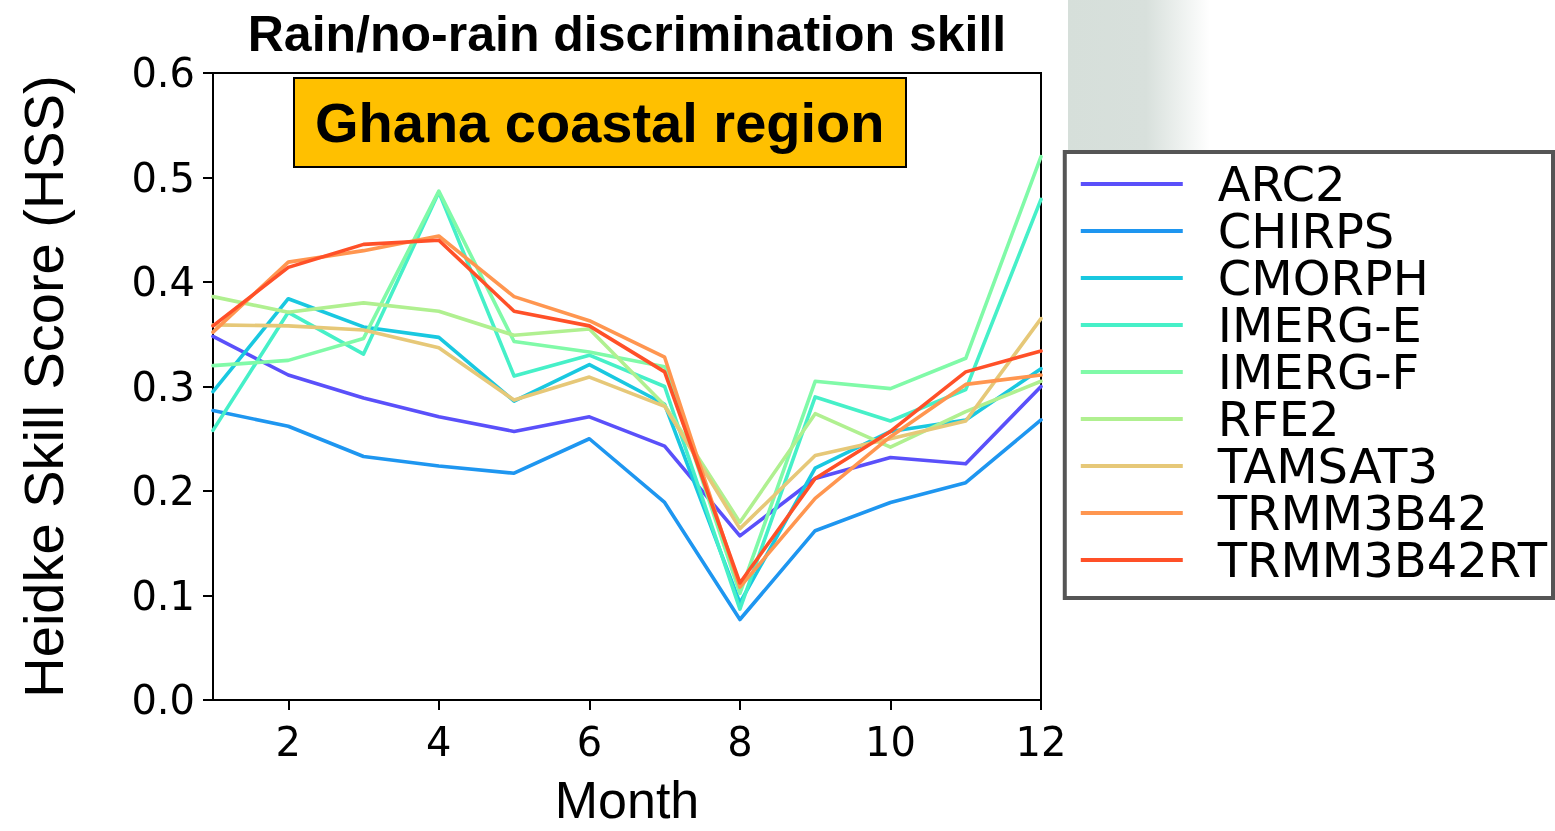  Describe the element at coordinates (288, 742) in the screenshot. I see `x-tick-label: 2` at that location.